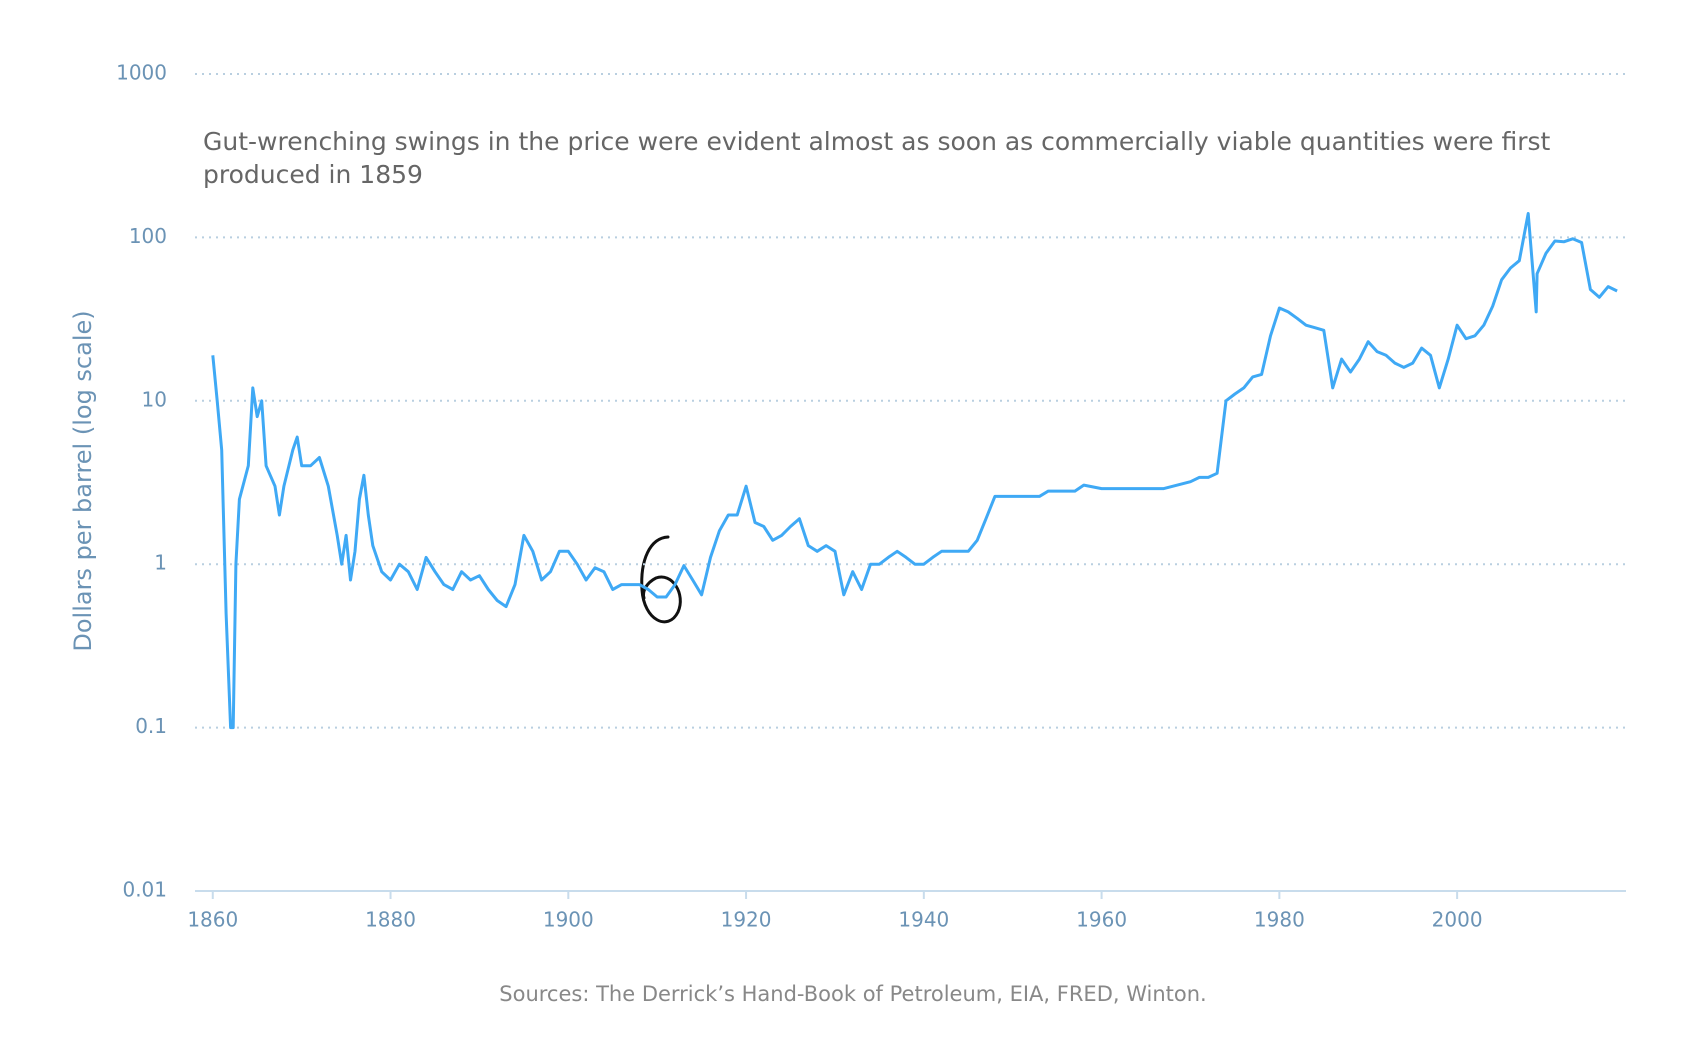 This screenshot has width=1706, height=1048. I want to click on y-tick-label: 0.01, so click(144, 890).